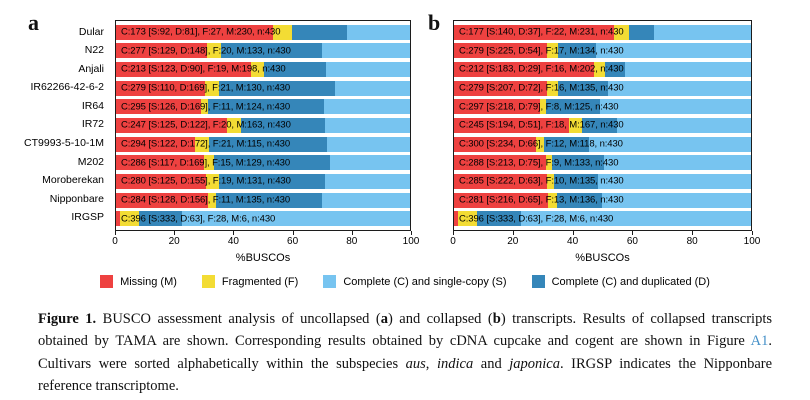 The image size is (810, 400). I want to click on busco-bar-moroberekan: C:285 [S:222, D:63], F:10, M:135, n:430, so click(602, 181).